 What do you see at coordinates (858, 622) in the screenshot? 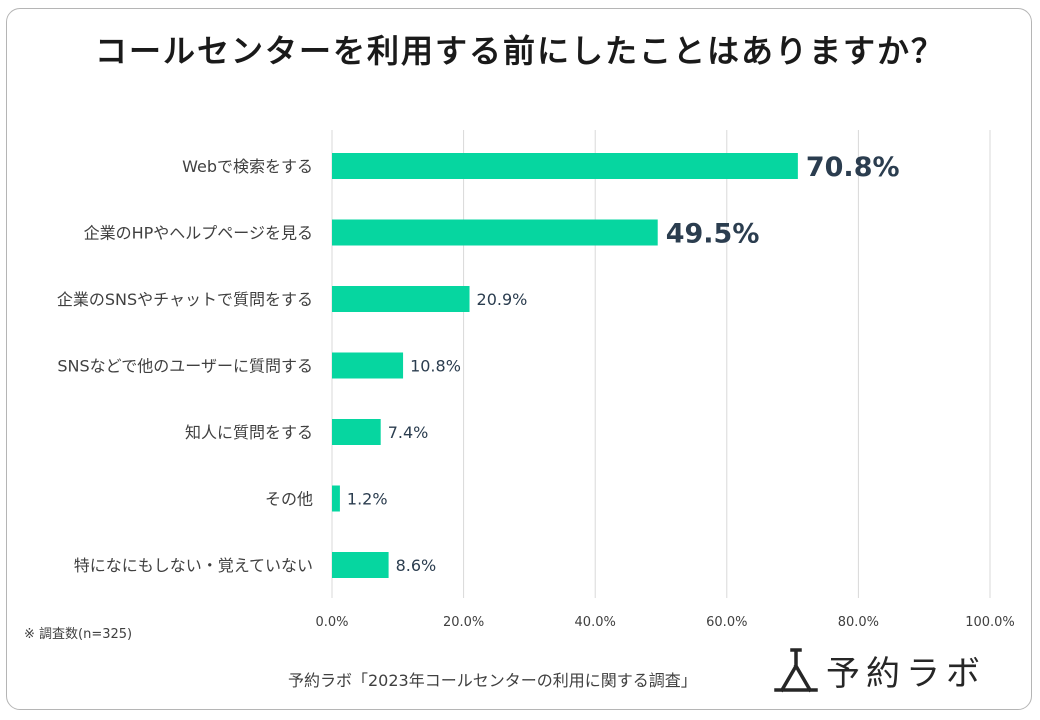
I see `x-tick-label: 80.0%` at bounding box center [858, 622].